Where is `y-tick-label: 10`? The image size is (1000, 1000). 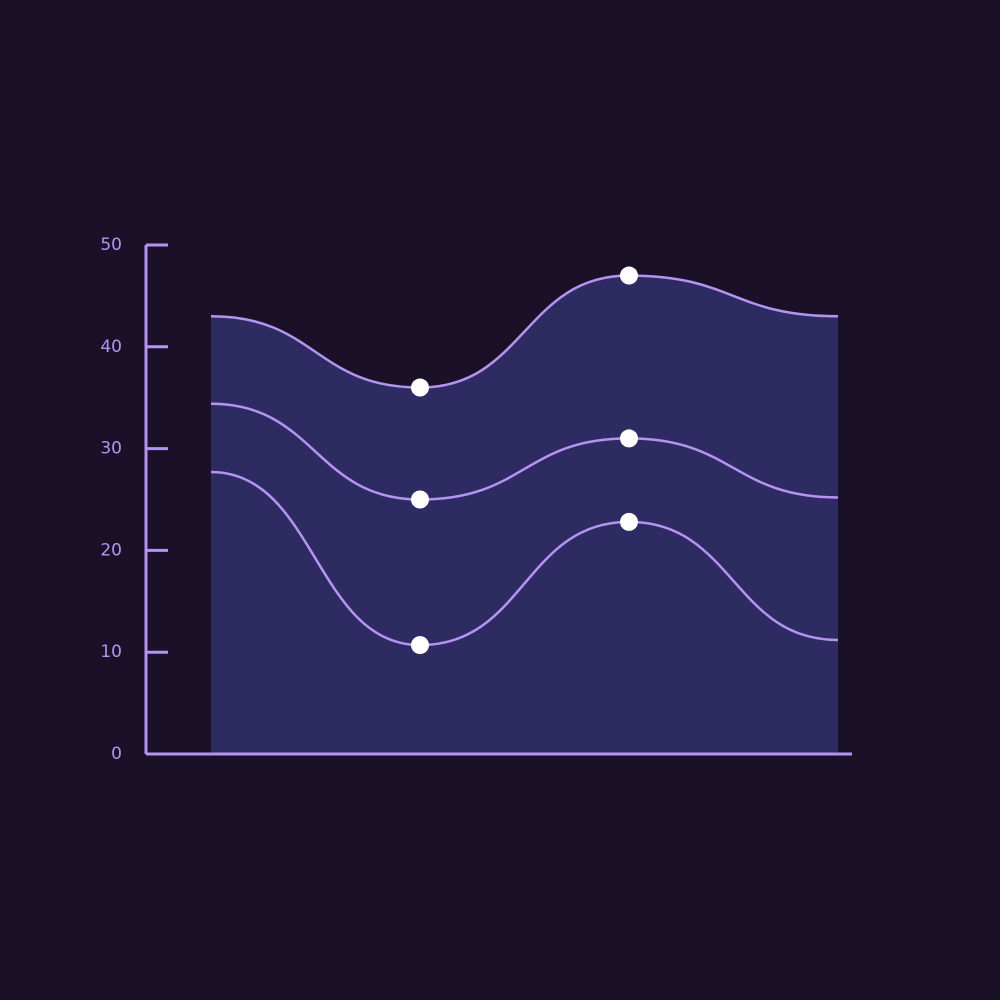 y-tick-label: 10 is located at coordinates (111, 652).